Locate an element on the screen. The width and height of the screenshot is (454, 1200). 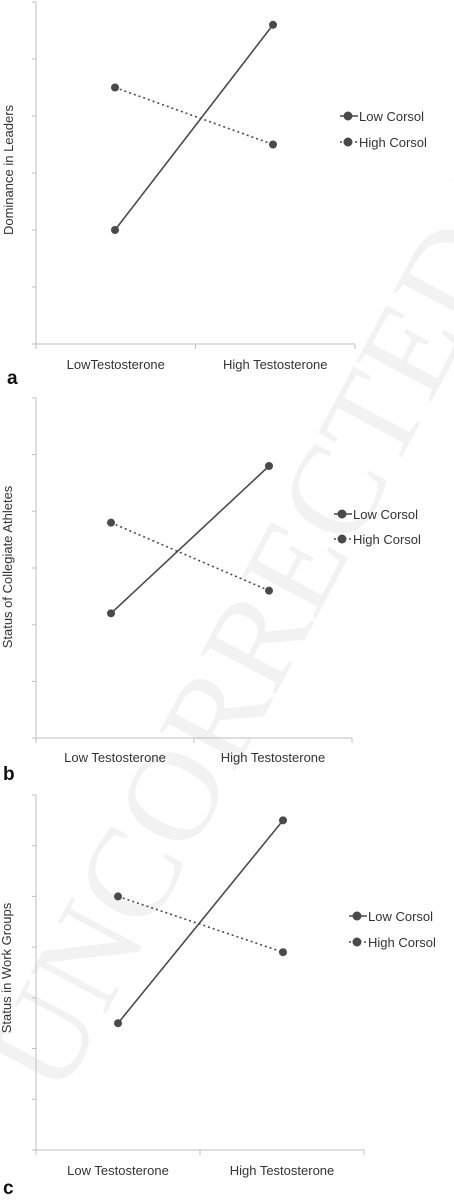
y-axis-label: Status in Work Groups is located at coordinates (7, 967).